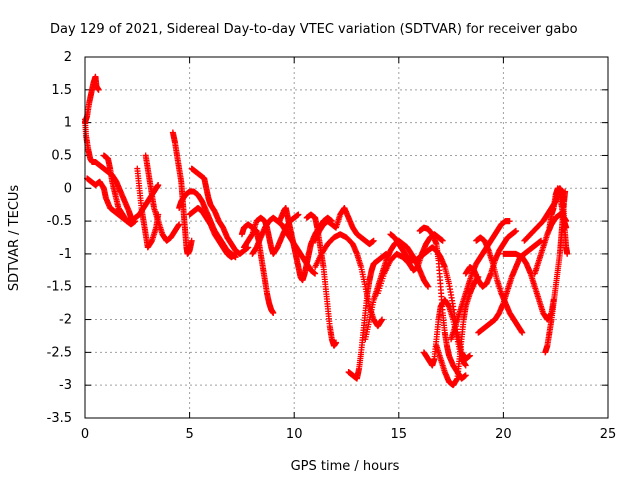 The width and height of the screenshot is (640, 480). Describe the element at coordinates (68, 123) in the screenshot. I see `y-tick-label: 1` at that location.